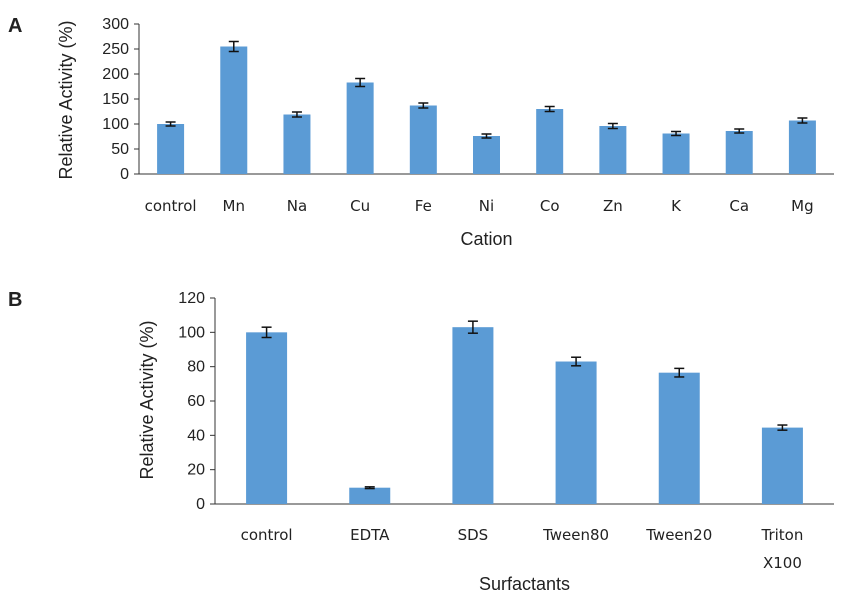 The width and height of the screenshot is (860, 597). Describe the element at coordinates (550, 206) in the screenshot. I see `x-category-label: Co` at that location.